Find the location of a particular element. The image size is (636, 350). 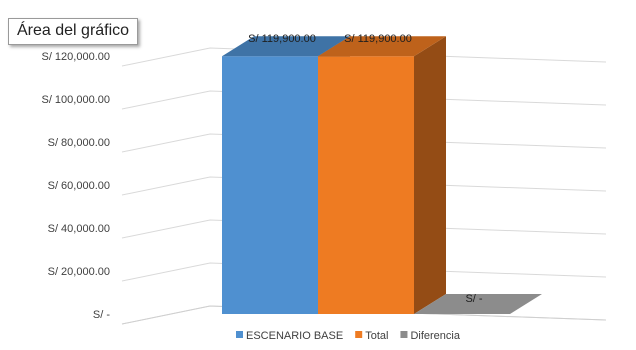

y-tick-label: S/ 40,000.00 is located at coordinates (79, 229).